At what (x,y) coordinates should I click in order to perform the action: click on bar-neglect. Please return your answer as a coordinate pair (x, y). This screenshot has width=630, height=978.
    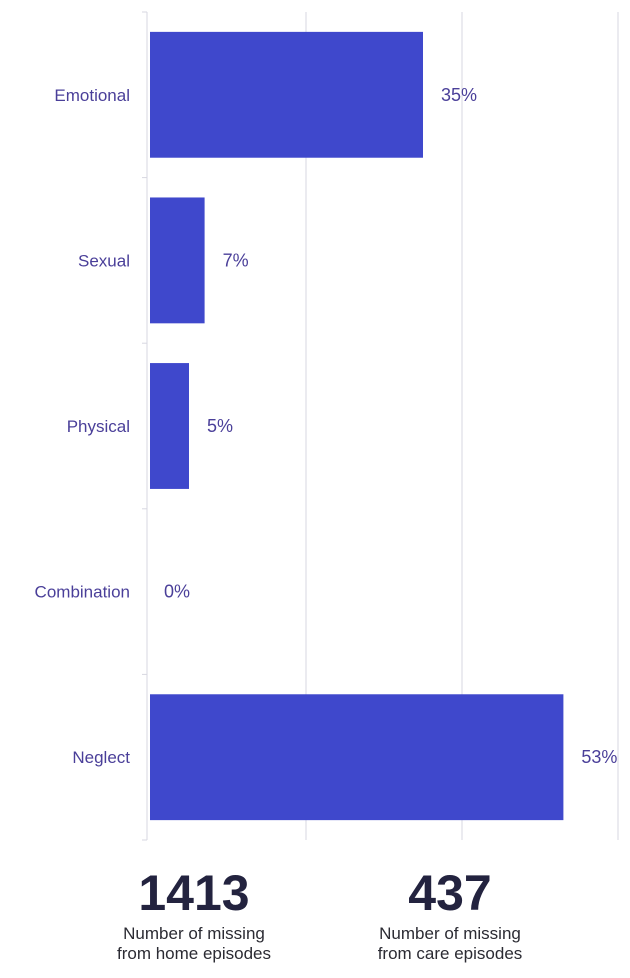
    Looking at the image, I should click on (357, 757).